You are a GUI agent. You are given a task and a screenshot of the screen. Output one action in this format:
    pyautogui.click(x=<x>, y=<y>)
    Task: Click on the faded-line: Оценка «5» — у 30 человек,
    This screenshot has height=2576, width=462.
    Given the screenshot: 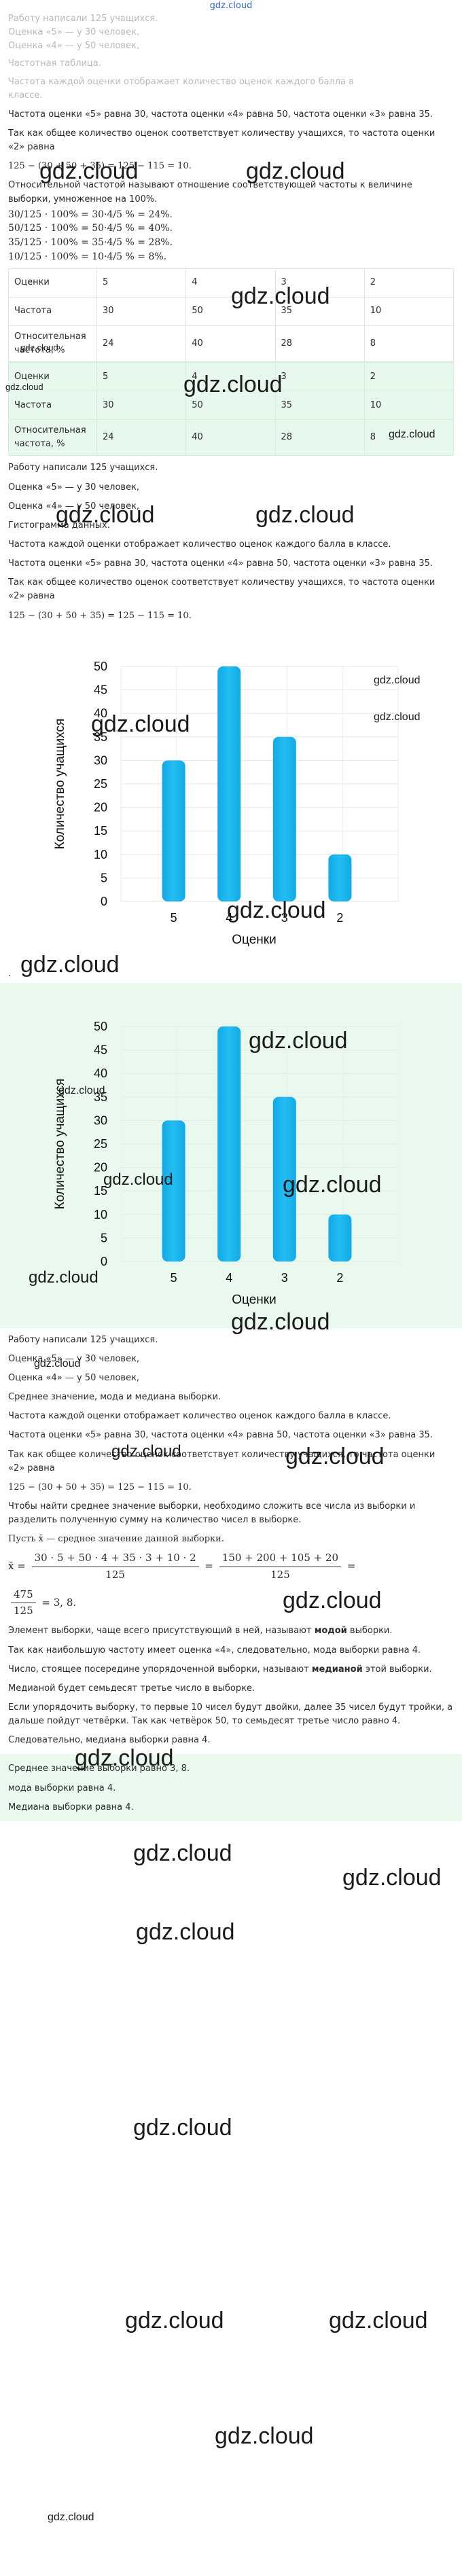 What is the action you would take?
    pyautogui.click(x=74, y=32)
    